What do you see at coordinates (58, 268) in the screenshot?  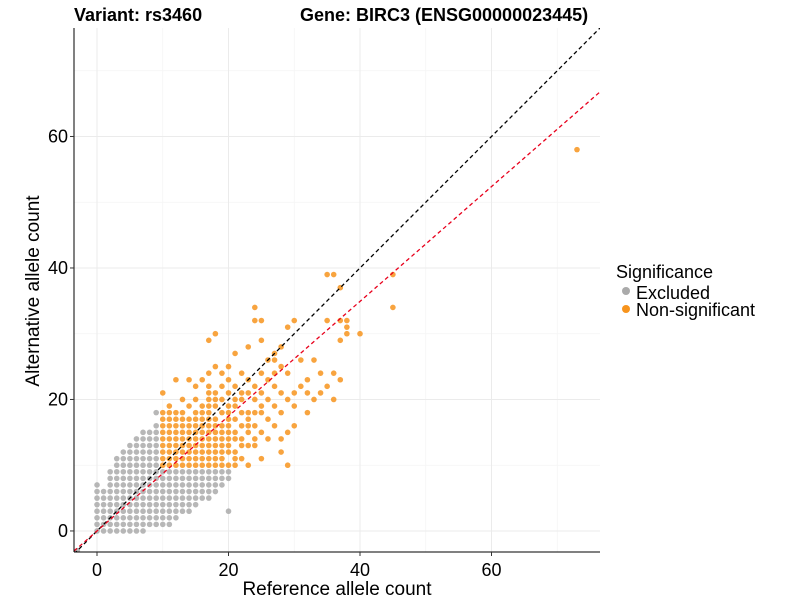 I see `y-tick-label: 40` at bounding box center [58, 268].